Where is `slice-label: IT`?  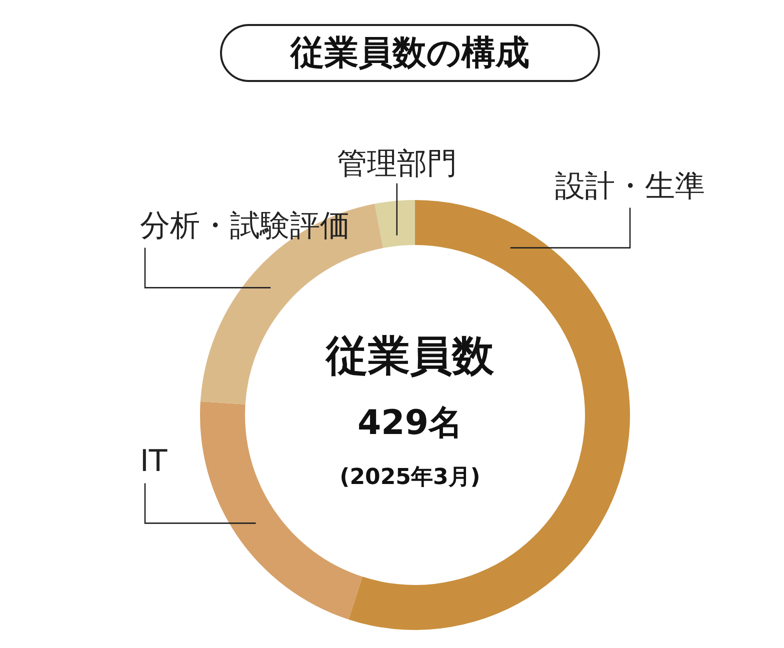
slice-label: IT is located at coordinates (154, 462).